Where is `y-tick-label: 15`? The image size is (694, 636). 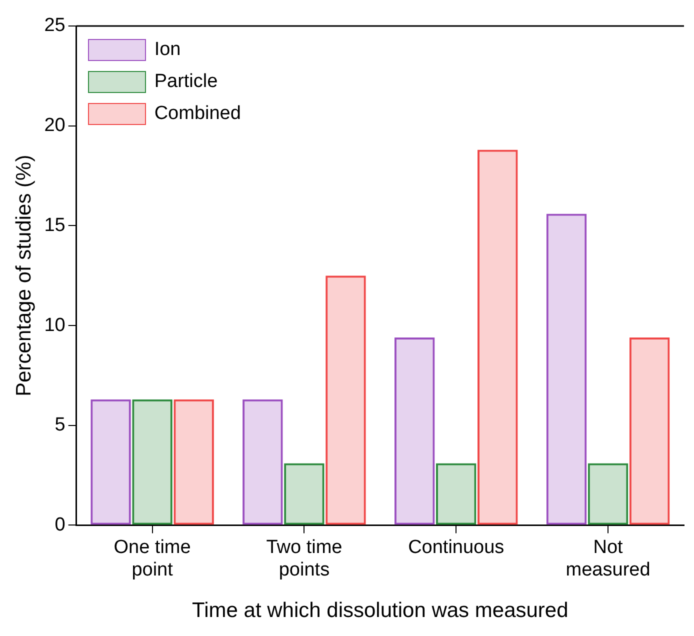 y-tick-label: 15 is located at coordinates (55, 225).